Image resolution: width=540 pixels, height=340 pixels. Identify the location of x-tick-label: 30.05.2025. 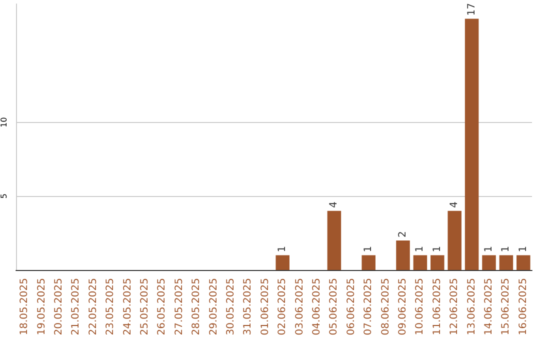
(231, 307).